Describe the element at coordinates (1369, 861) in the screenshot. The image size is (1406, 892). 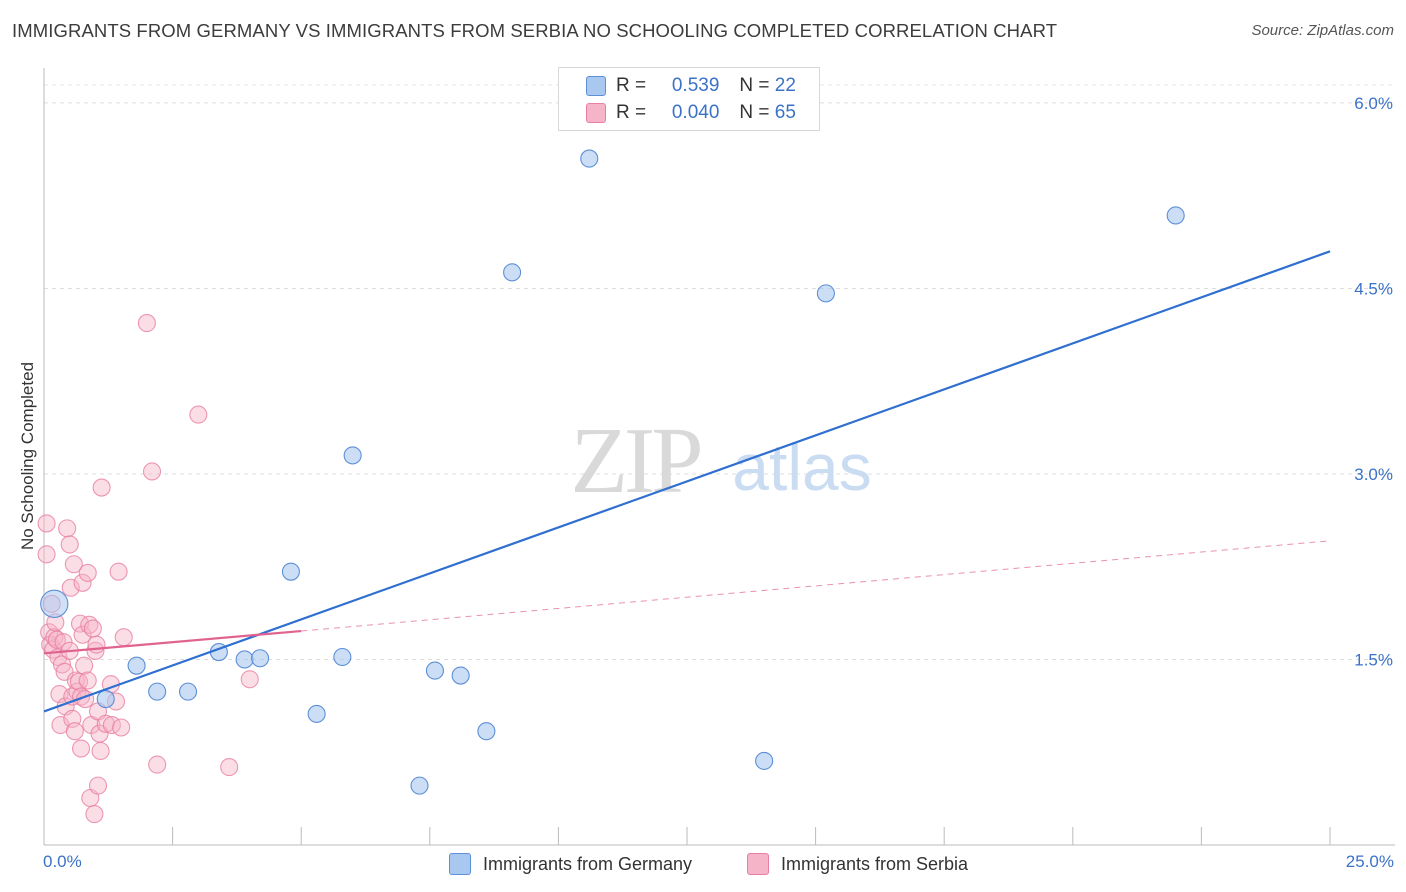
I see `x-tick-label-max: 25.0%` at that location.